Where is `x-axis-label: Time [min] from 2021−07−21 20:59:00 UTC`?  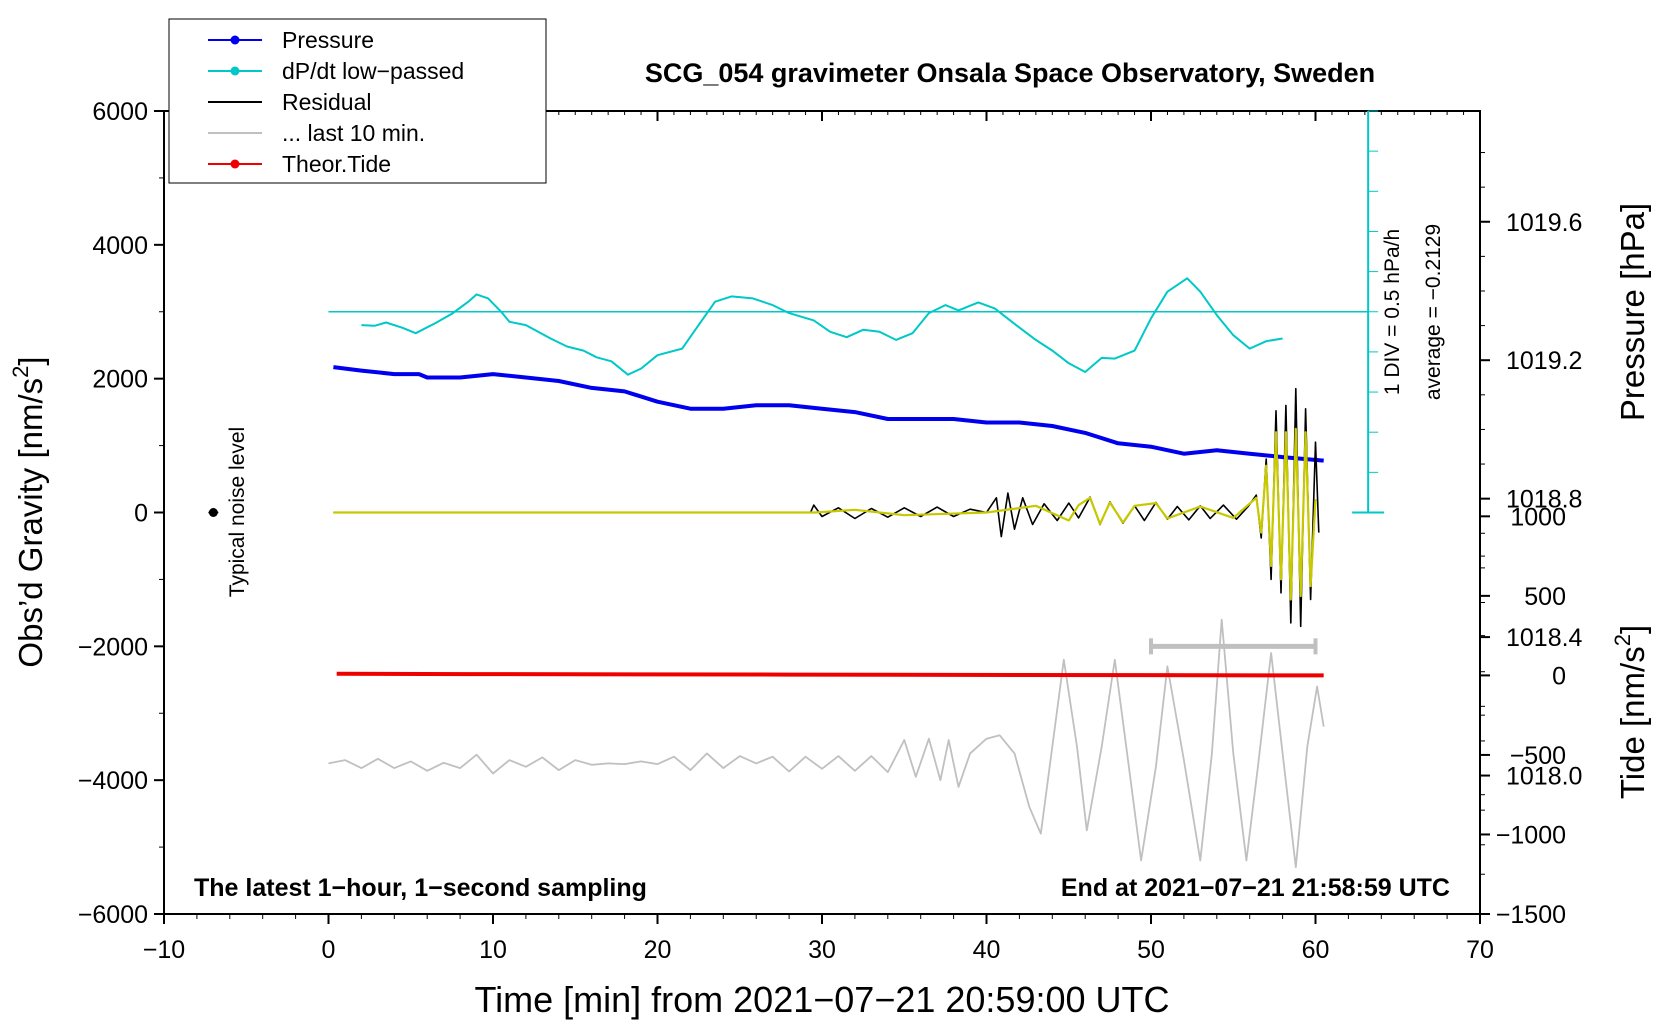
x-axis-label: Time [min] from 2021−07−21 20:59:00 UTC is located at coordinates (821, 999).